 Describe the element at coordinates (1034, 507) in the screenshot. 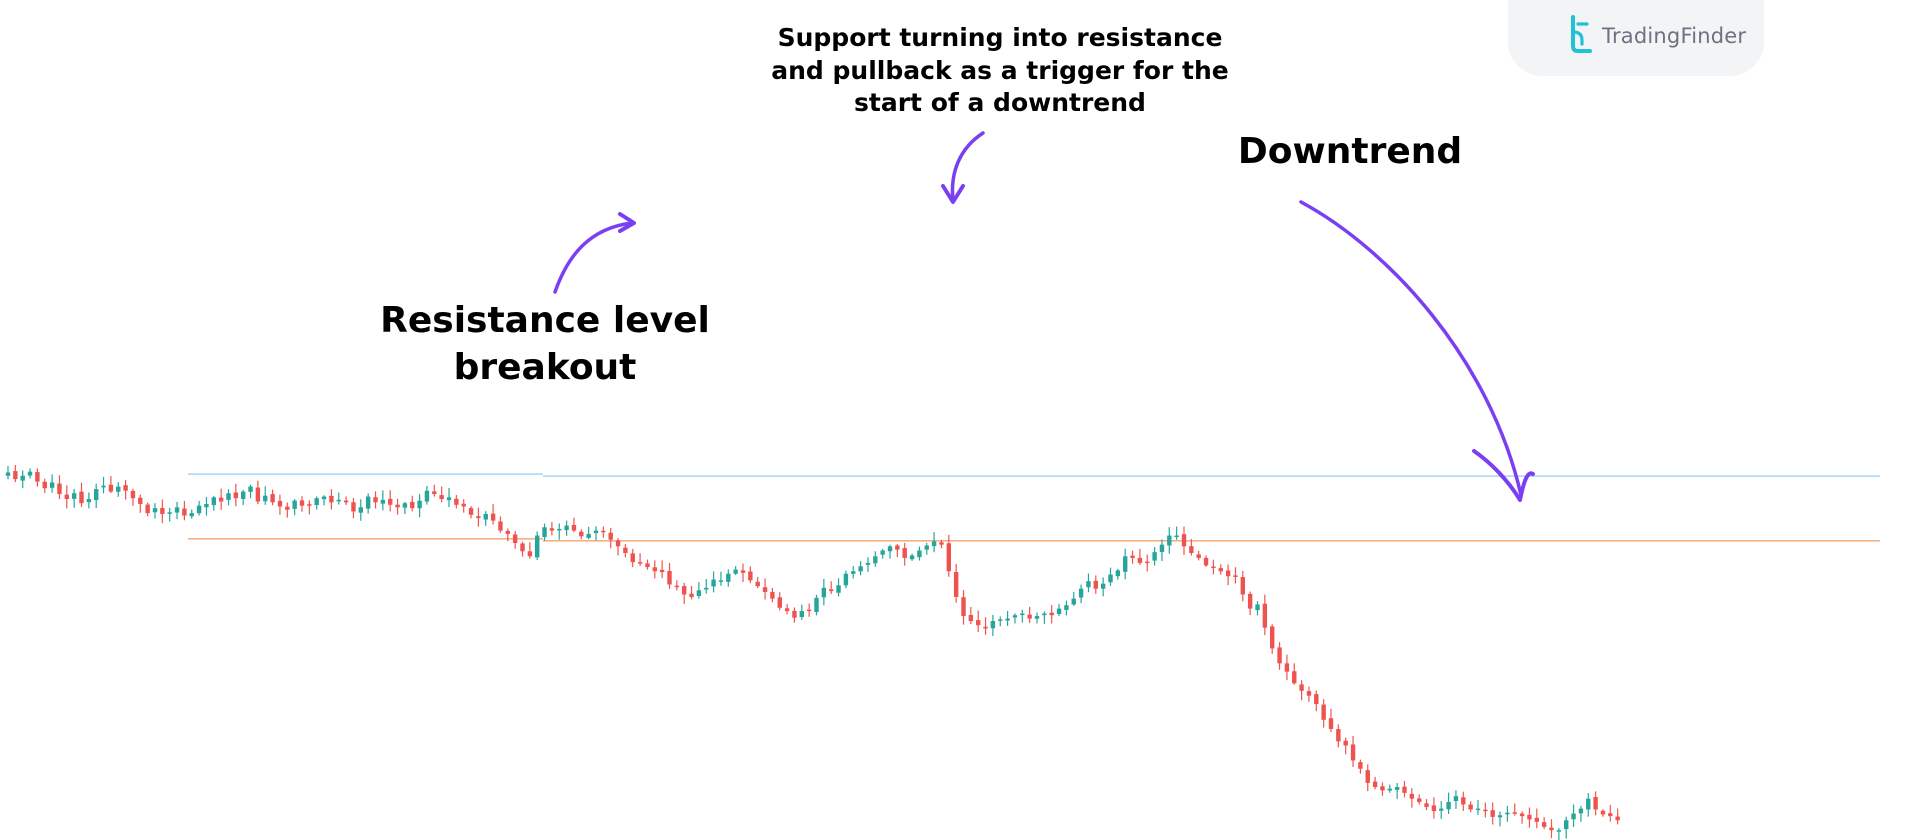

I see `horizontal-levels` at that location.